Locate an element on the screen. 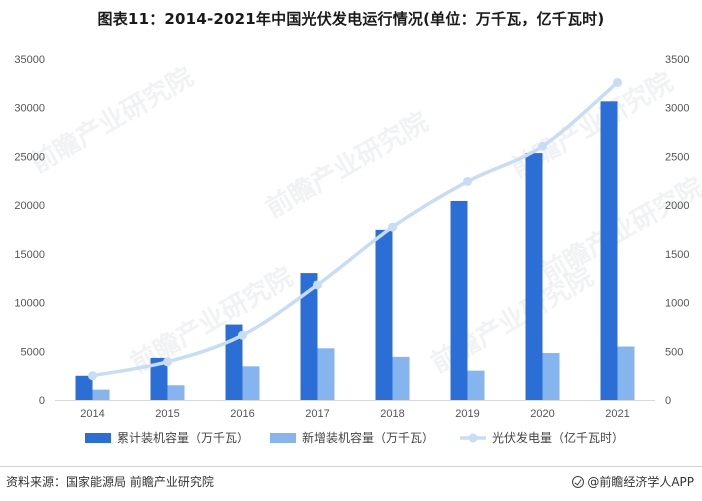 The image size is (702, 501). legend-marker-generation is located at coordinates (473, 438).